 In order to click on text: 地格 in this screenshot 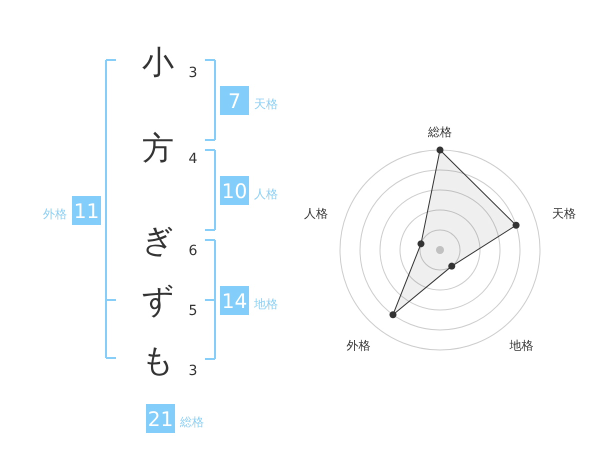, I will do `click(265, 304)`.